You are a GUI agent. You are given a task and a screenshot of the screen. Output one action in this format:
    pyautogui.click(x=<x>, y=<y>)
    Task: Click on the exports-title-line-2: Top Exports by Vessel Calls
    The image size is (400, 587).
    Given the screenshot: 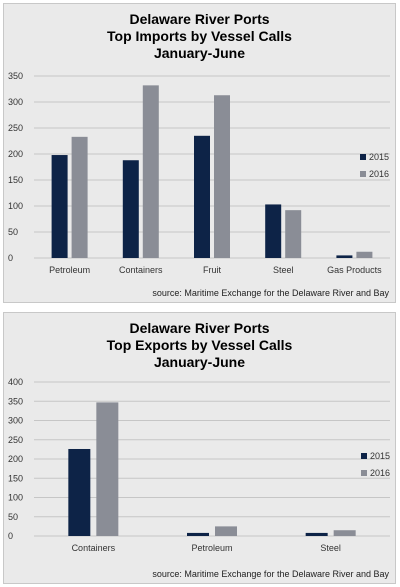 What is the action you would take?
    pyautogui.click(x=199, y=345)
    